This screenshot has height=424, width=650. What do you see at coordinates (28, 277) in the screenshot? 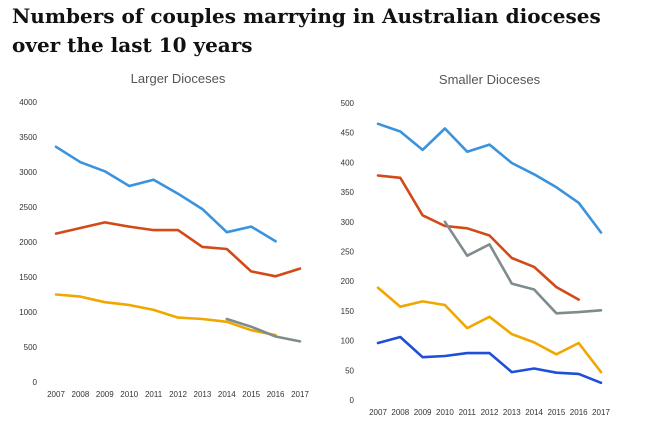
I see `y-tick-label: 1500` at bounding box center [28, 277].